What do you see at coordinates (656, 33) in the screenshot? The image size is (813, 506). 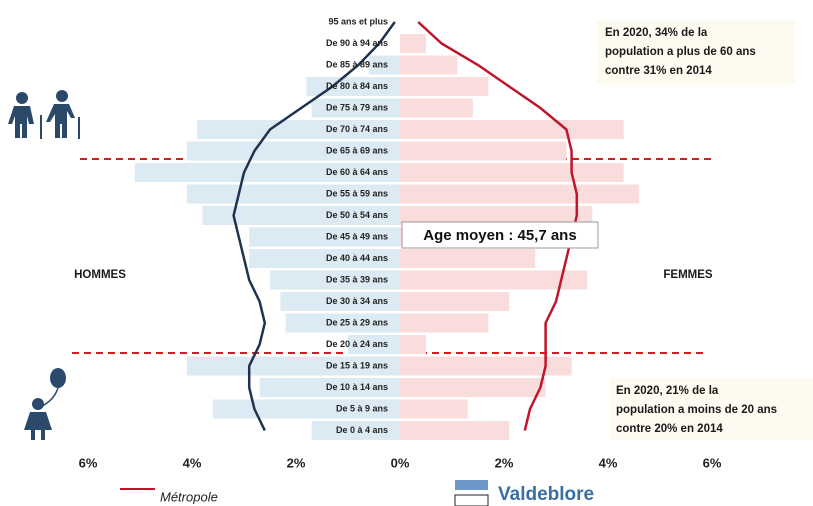 I see `annotation: En 2020, 34% de la` at bounding box center [656, 33].